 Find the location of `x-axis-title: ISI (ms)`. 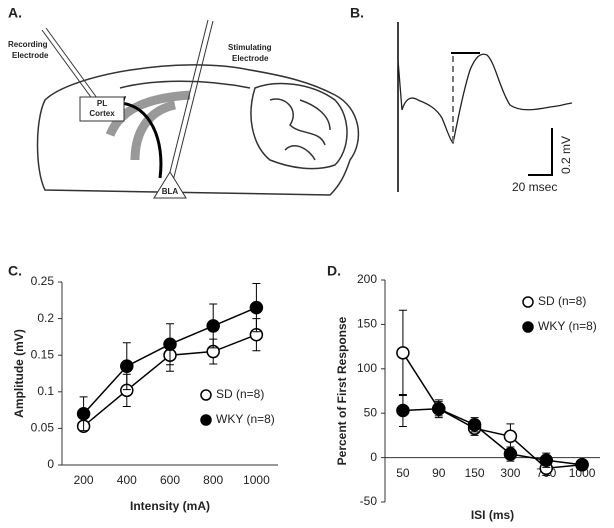

x-axis-title: ISI (ms) is located at coordinates (492, 515).